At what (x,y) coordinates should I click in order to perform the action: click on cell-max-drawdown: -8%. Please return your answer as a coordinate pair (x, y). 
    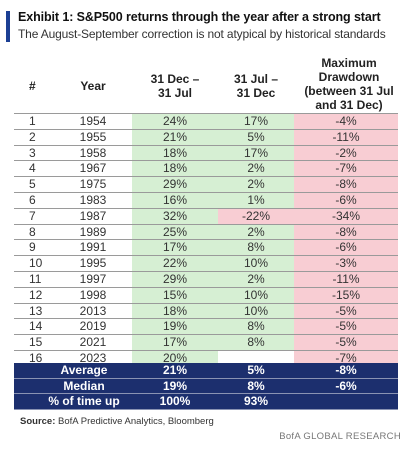
    Looking at the image, I should click on (346, 184).